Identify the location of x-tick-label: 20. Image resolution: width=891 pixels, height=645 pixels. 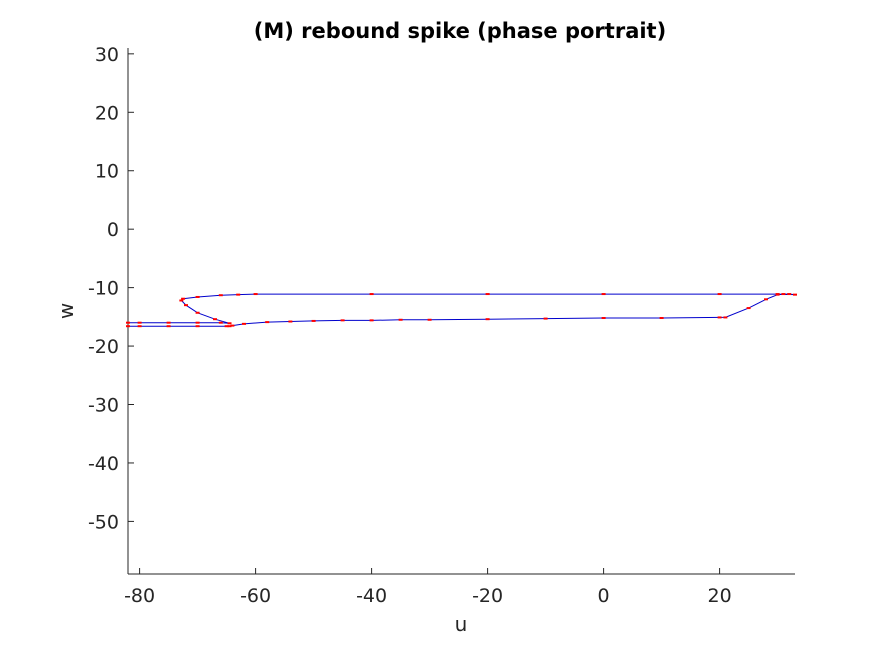
(720, 596).